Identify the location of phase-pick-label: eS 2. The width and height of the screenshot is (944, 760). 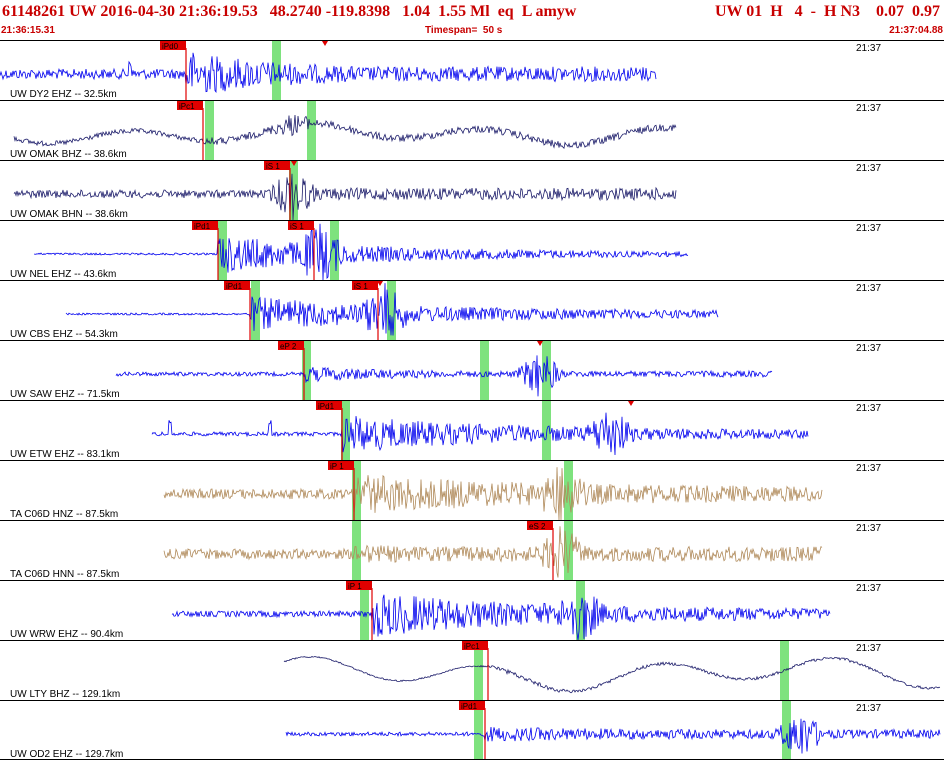
(537, 526).